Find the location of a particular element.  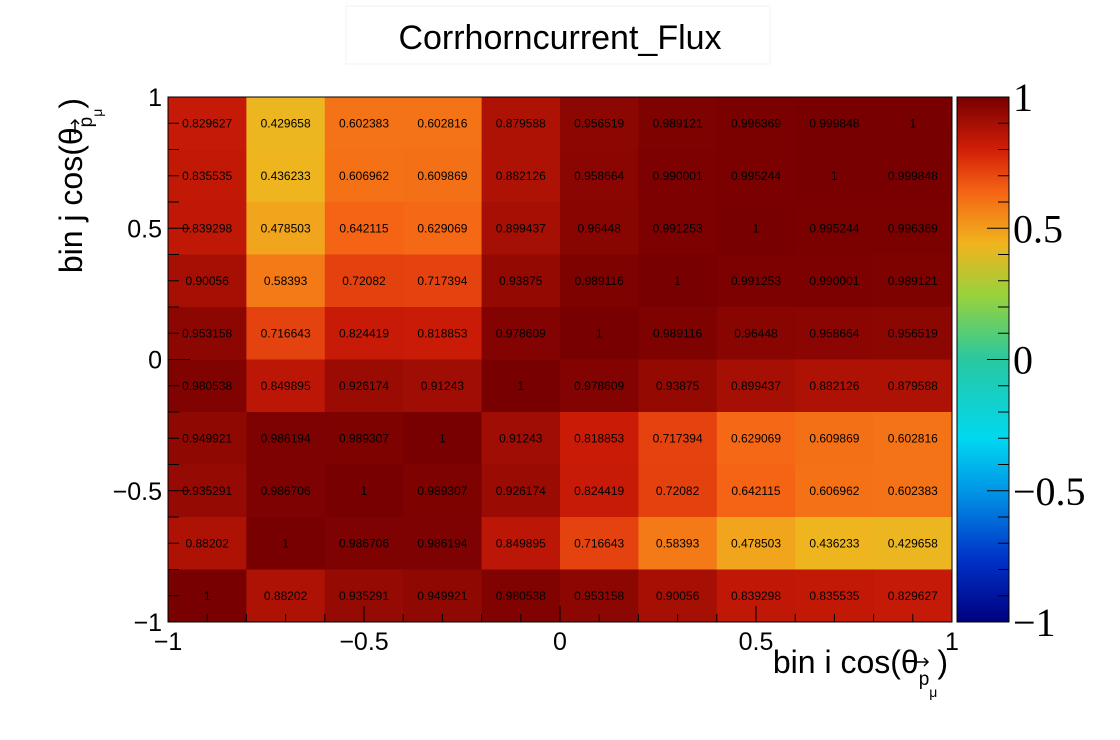

heatmap-cell-label: 0.642115 is located at coordinates (755, 491).